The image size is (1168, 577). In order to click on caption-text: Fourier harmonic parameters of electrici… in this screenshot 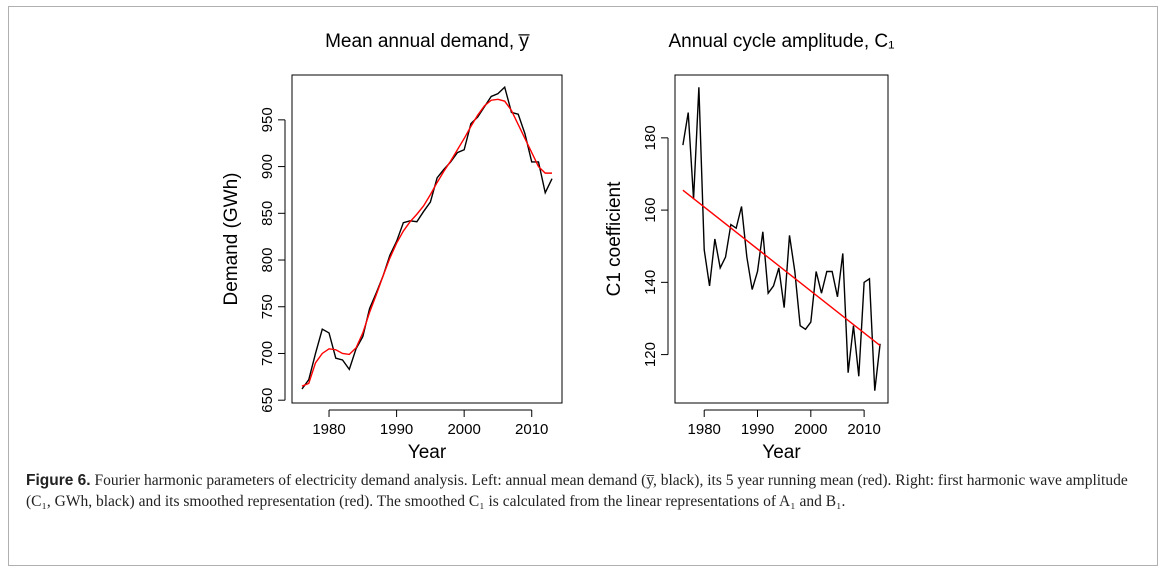, I will do `click(577, 491)`.